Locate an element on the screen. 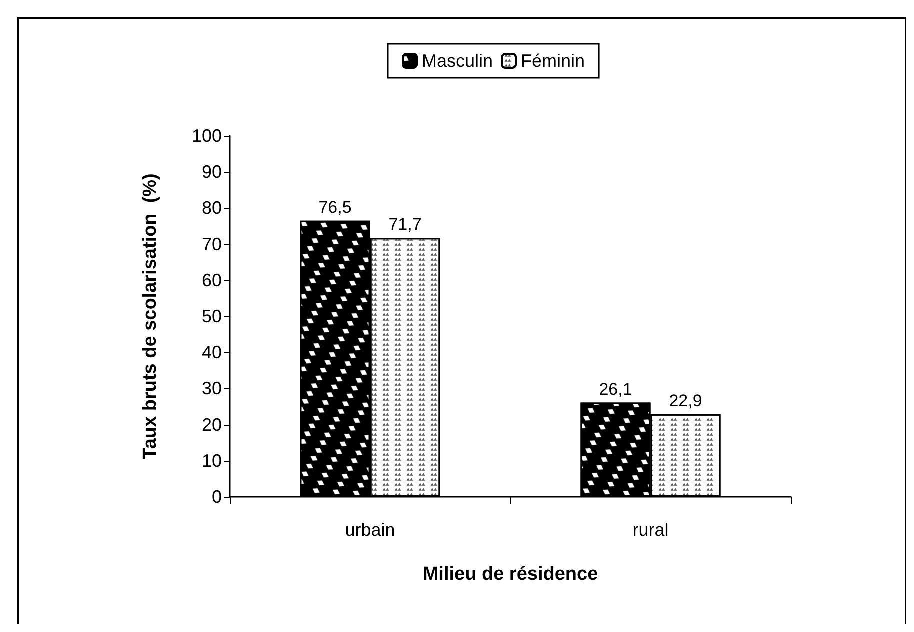  data-label: 26,1 is located at coordinates (615, 389).